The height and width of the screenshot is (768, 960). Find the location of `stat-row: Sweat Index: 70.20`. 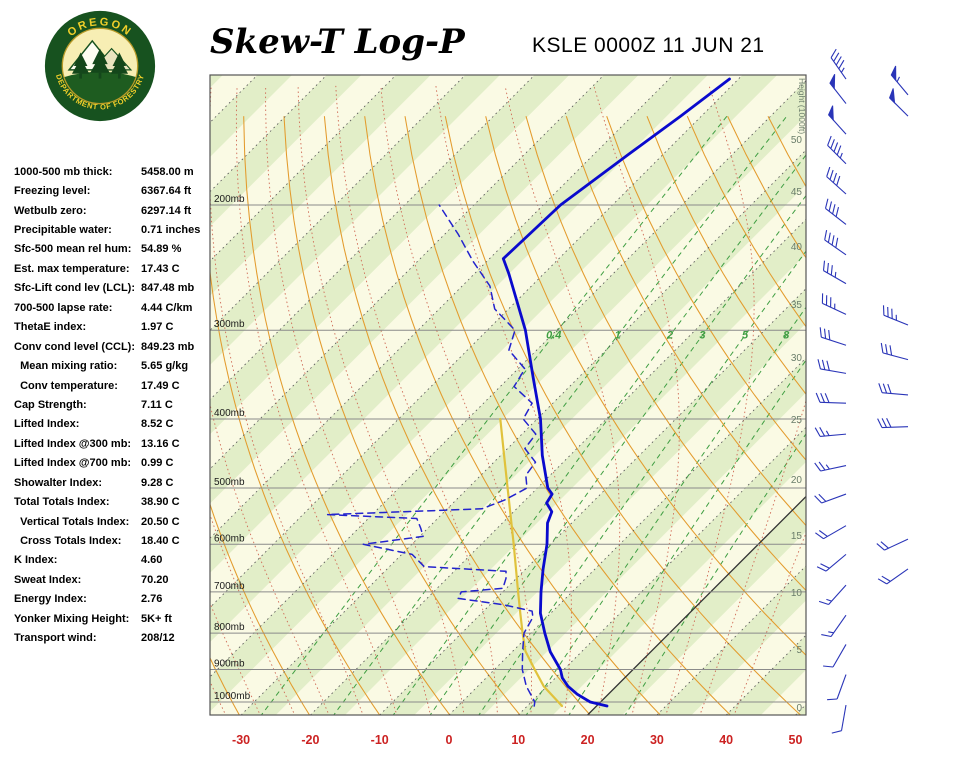

stat-row: Sweat Index: 70.20 is located at coordinates (114, 579).